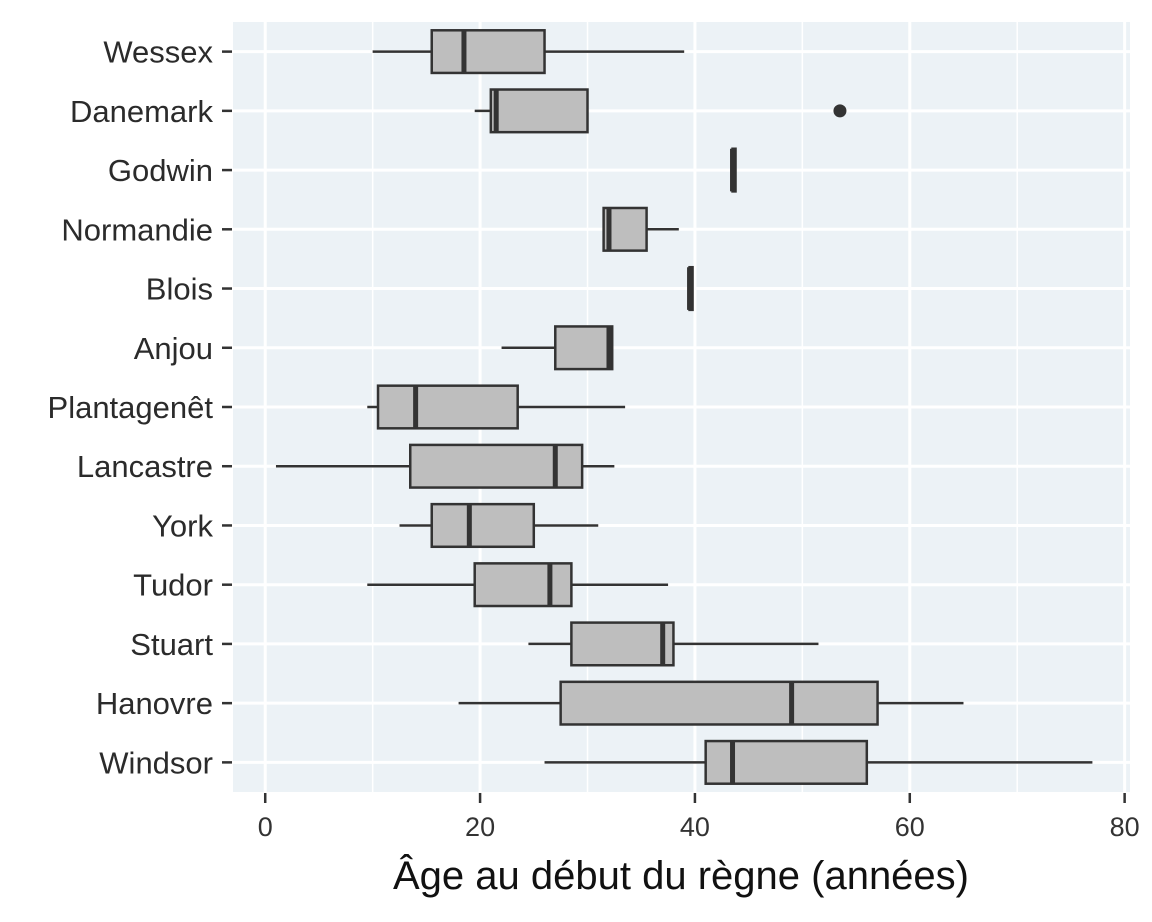 The image size is (1152, 922). What do you see at coordinates (910, 827) in the screenshot?
I see `x-tick-label: 60` at bounding box center [910, 827].